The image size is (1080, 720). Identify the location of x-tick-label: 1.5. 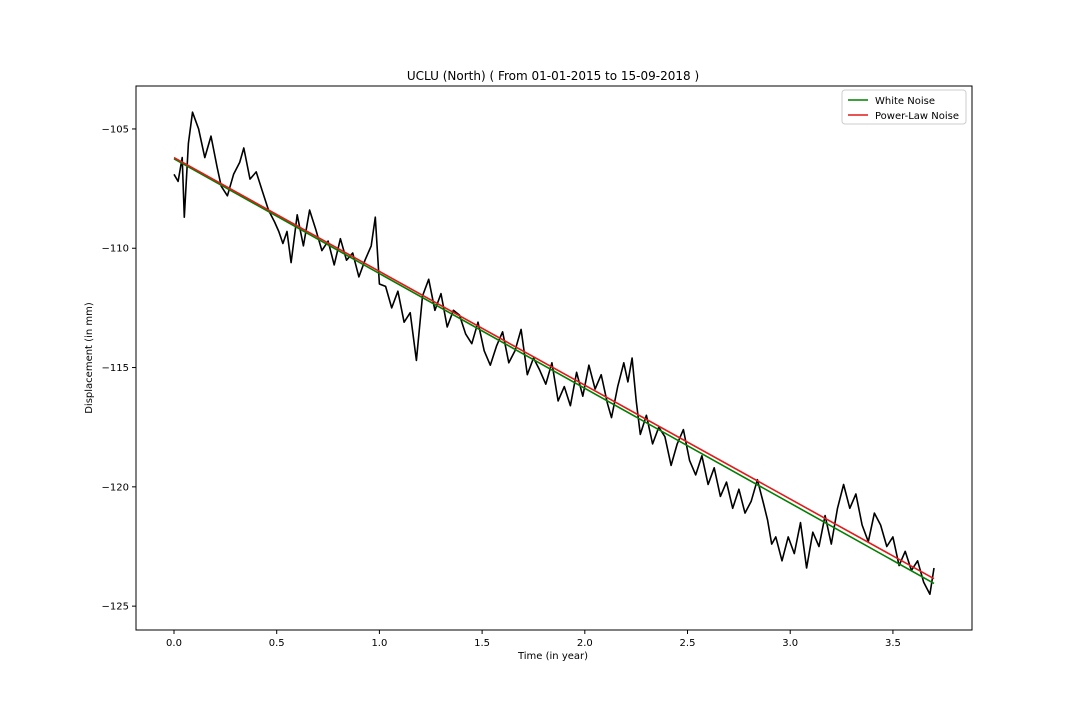
(482, 643).